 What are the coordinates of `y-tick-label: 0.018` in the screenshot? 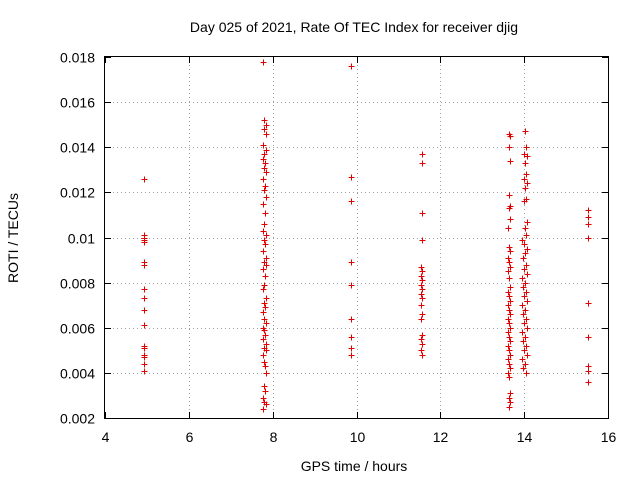 It's located at (77, 58).